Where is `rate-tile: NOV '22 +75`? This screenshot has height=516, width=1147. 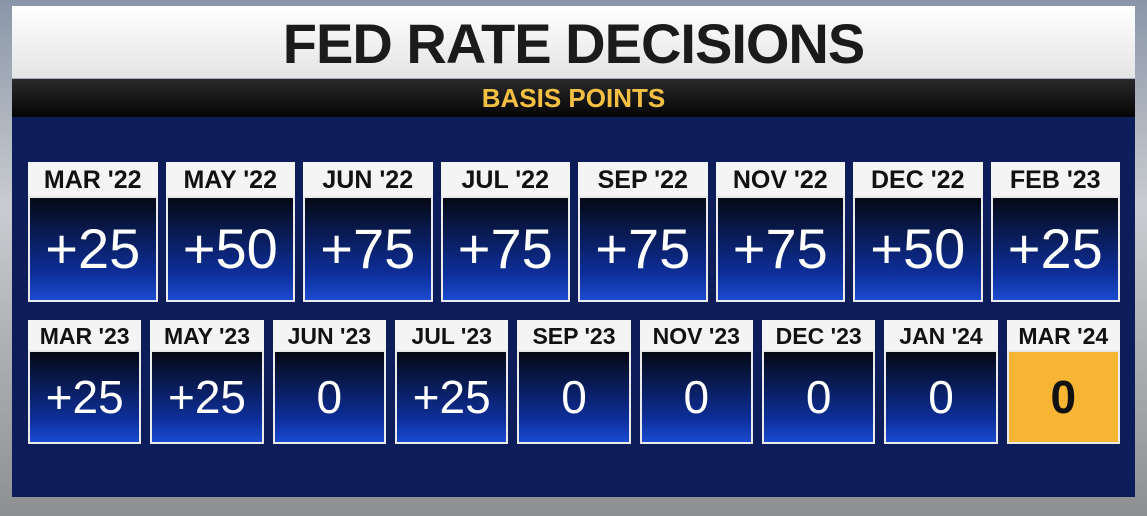 rate-tile: NOV '22 +75 is located at coordinates (780, 232).